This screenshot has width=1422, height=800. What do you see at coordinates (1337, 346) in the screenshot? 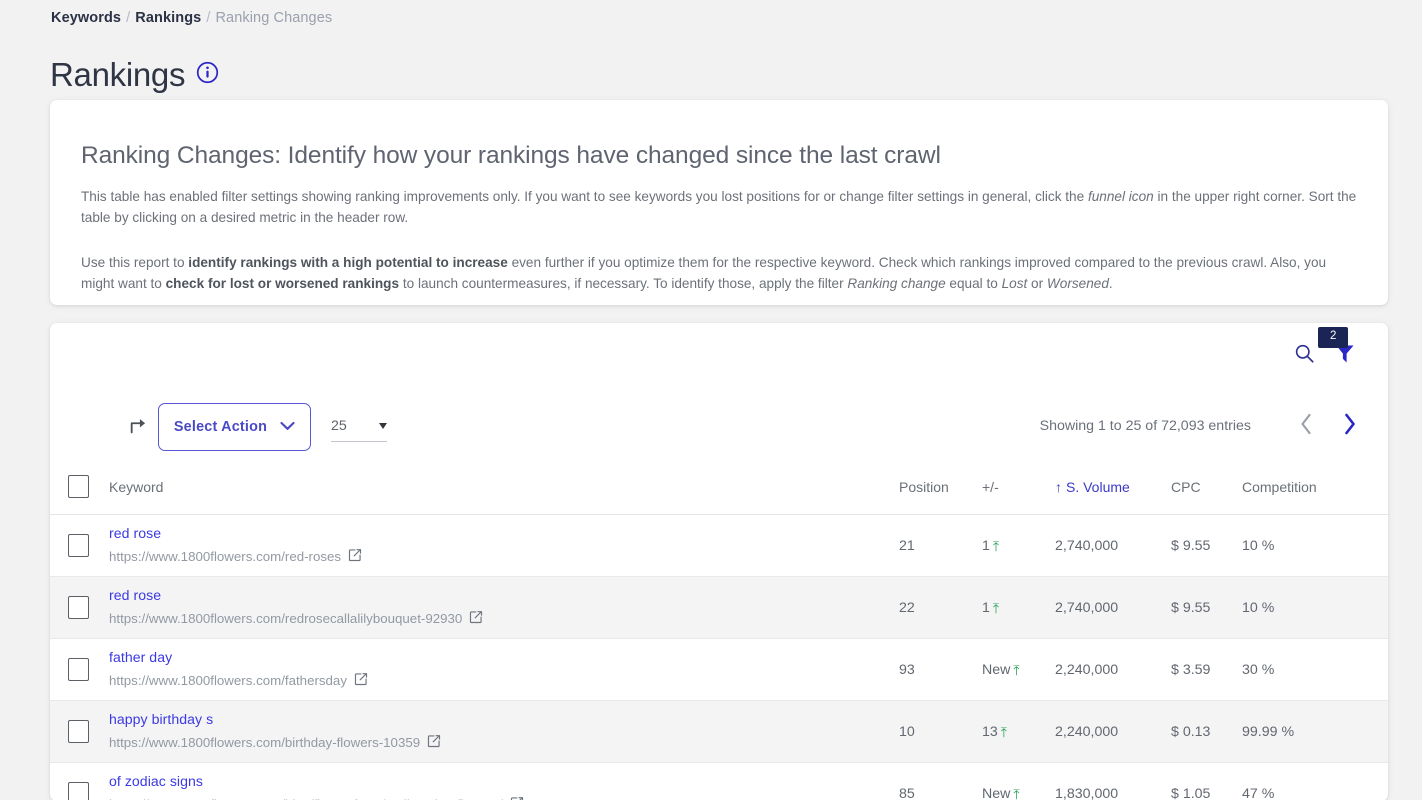
I see `funnel-icon: 2` at bounding box center [1337, 346].